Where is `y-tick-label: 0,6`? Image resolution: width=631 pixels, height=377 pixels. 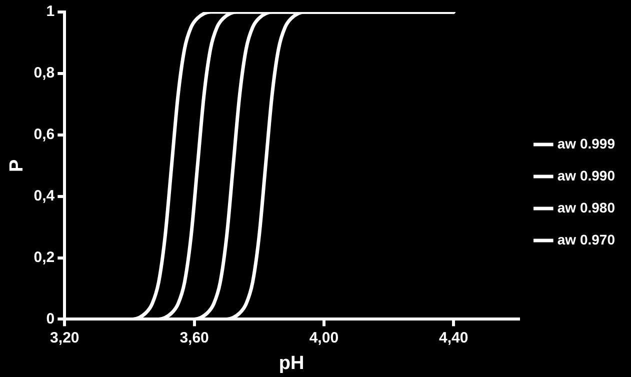
y-tick-label: 0,6 is located at coordinates (44, 135).